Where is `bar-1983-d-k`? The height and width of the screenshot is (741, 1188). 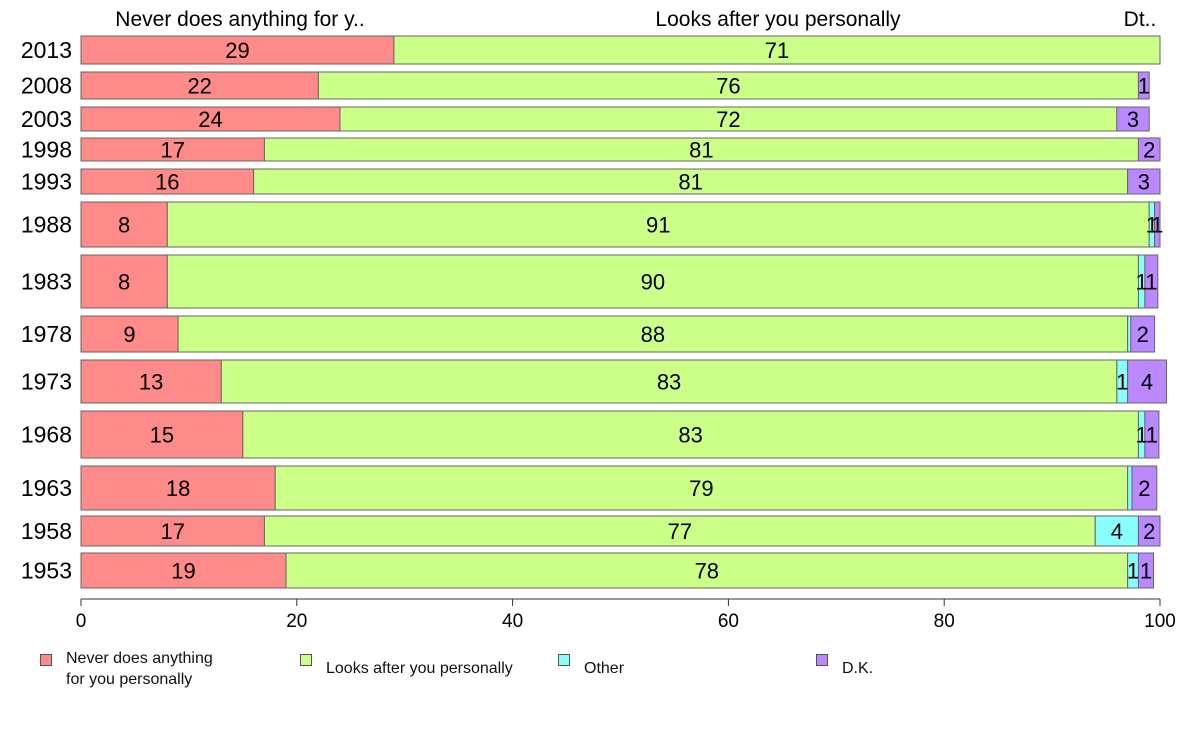 bar-1983-d-k is located at coordinates (1151, 281).